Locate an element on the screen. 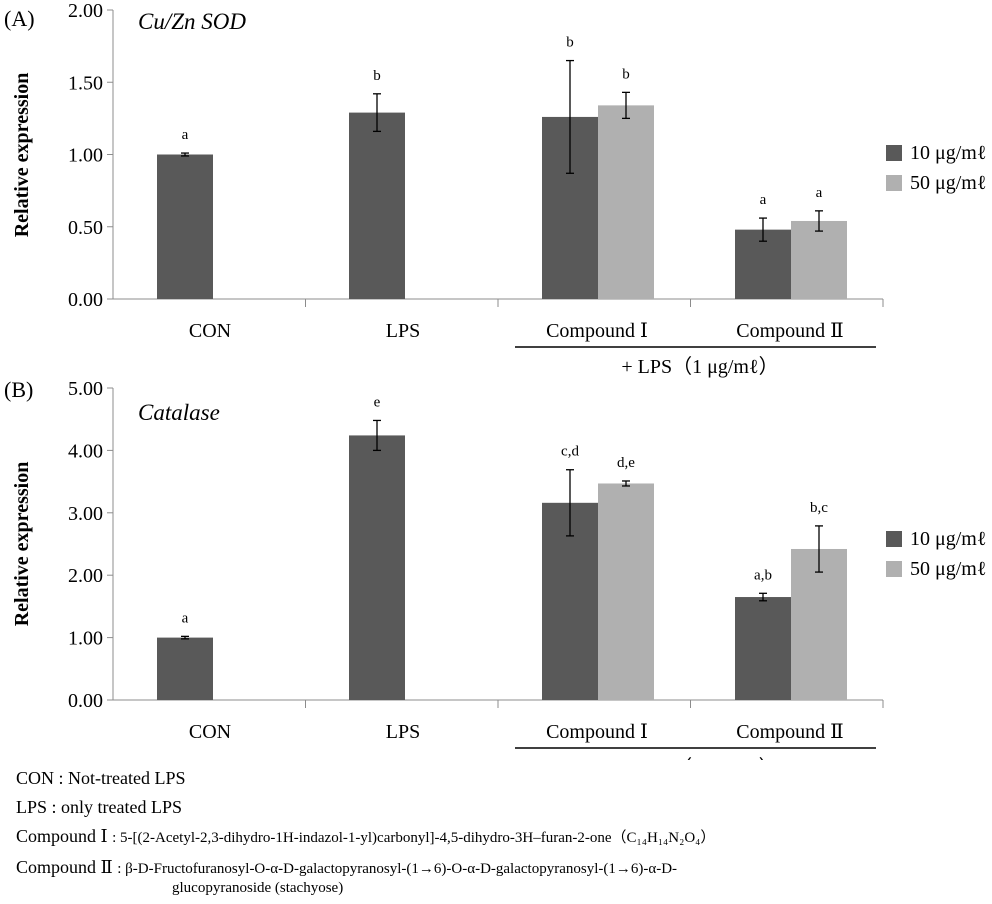 This screenshot has height=904, width=992. note-lps: LPS : only treated LPS is located at coordinates (365, 807).